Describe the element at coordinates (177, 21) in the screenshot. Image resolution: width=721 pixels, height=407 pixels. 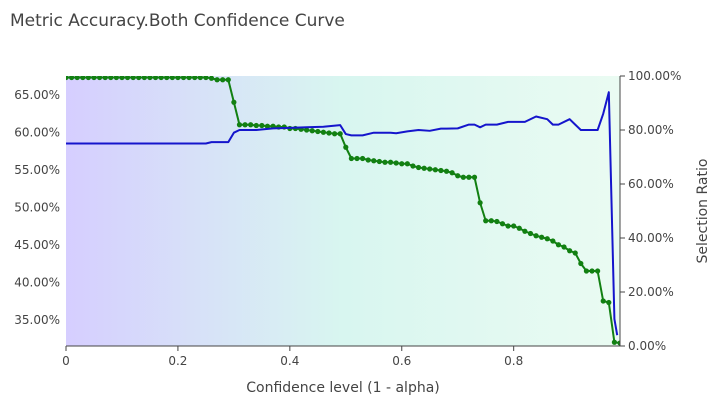
I see `chart-title: Metric Accuracy.Both Confidence Curve` at that location.